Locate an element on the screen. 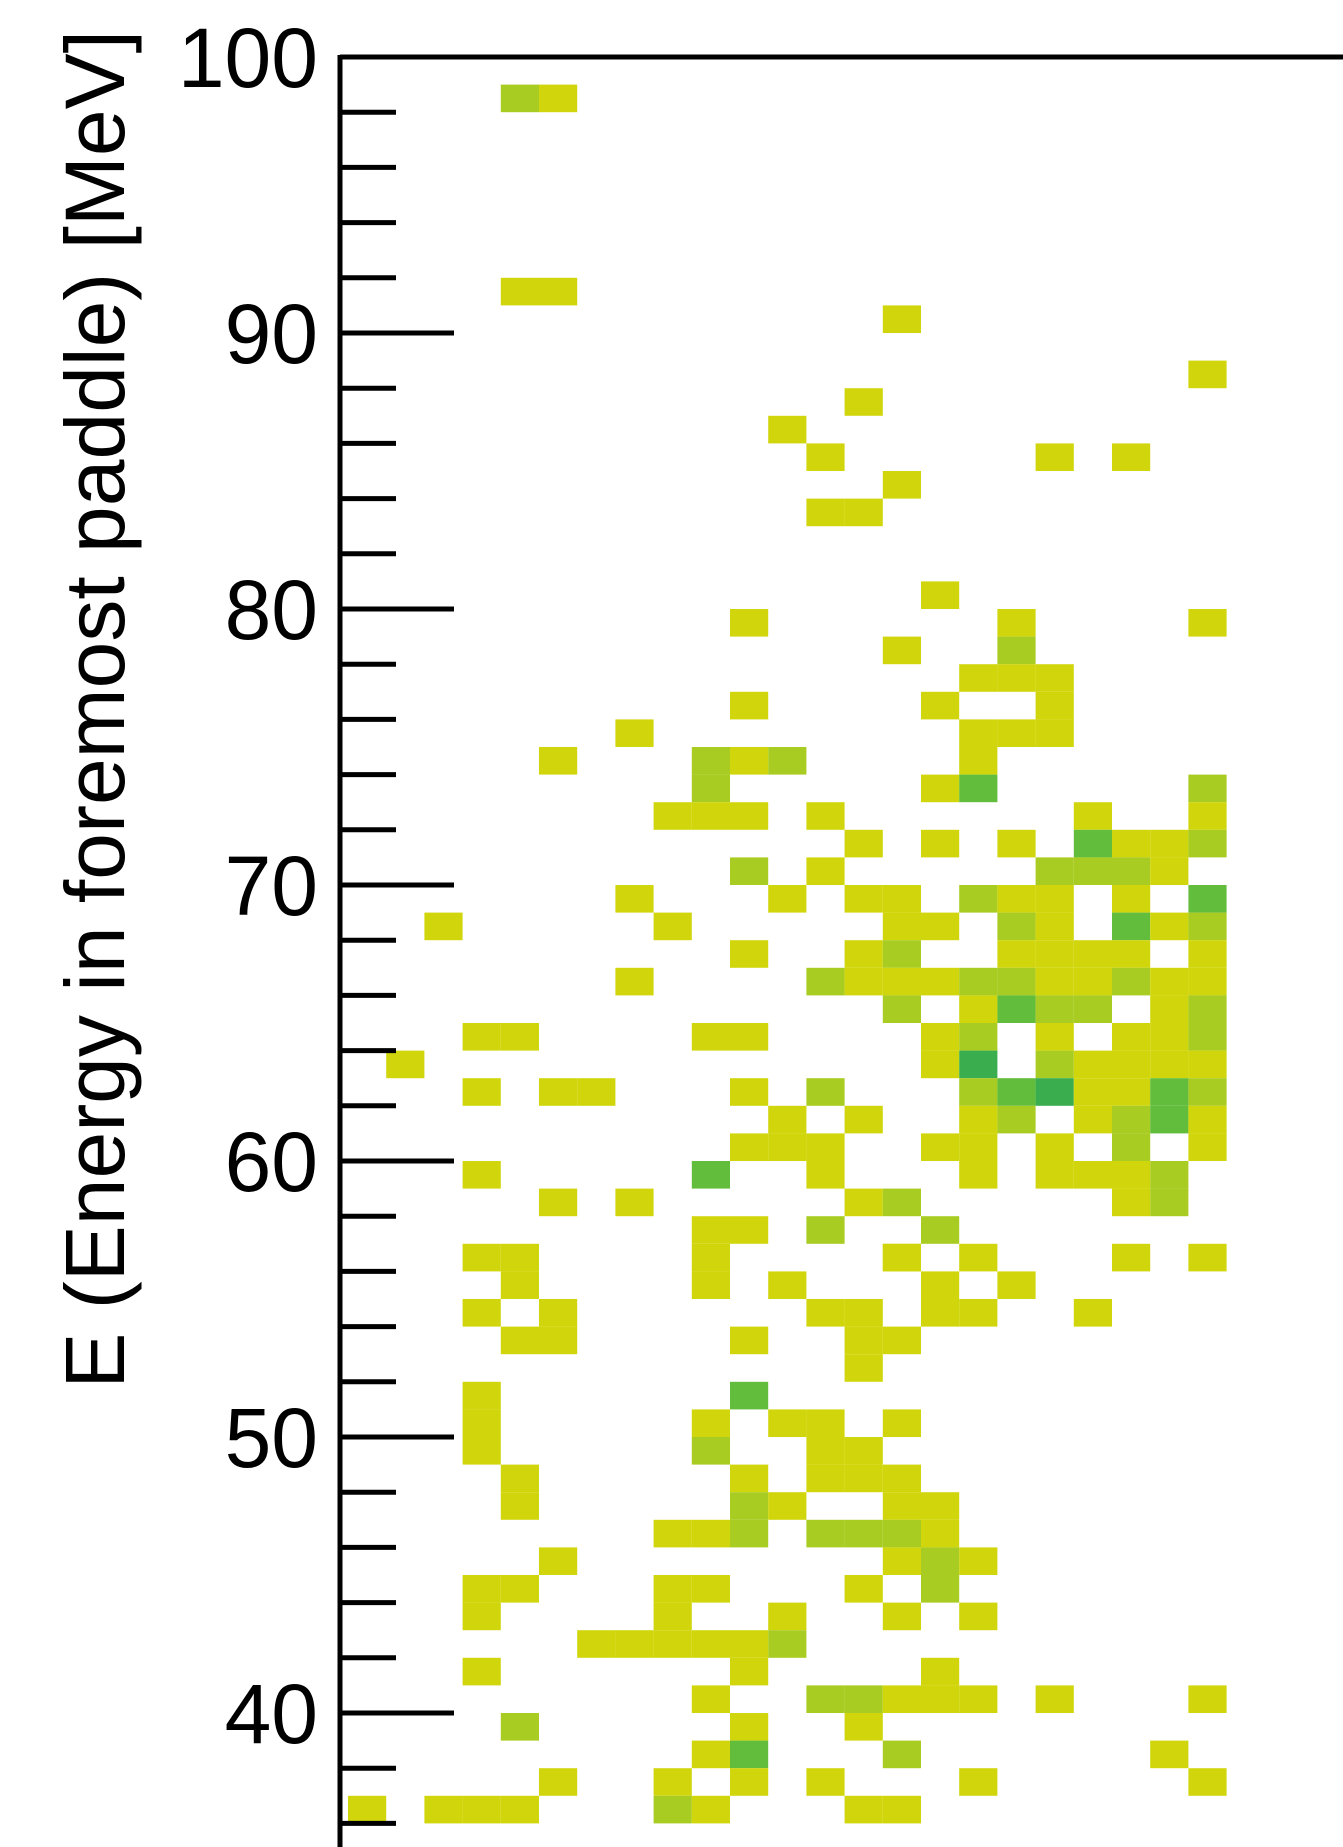  y-axis-ticks is located at coordinates (397, 940).